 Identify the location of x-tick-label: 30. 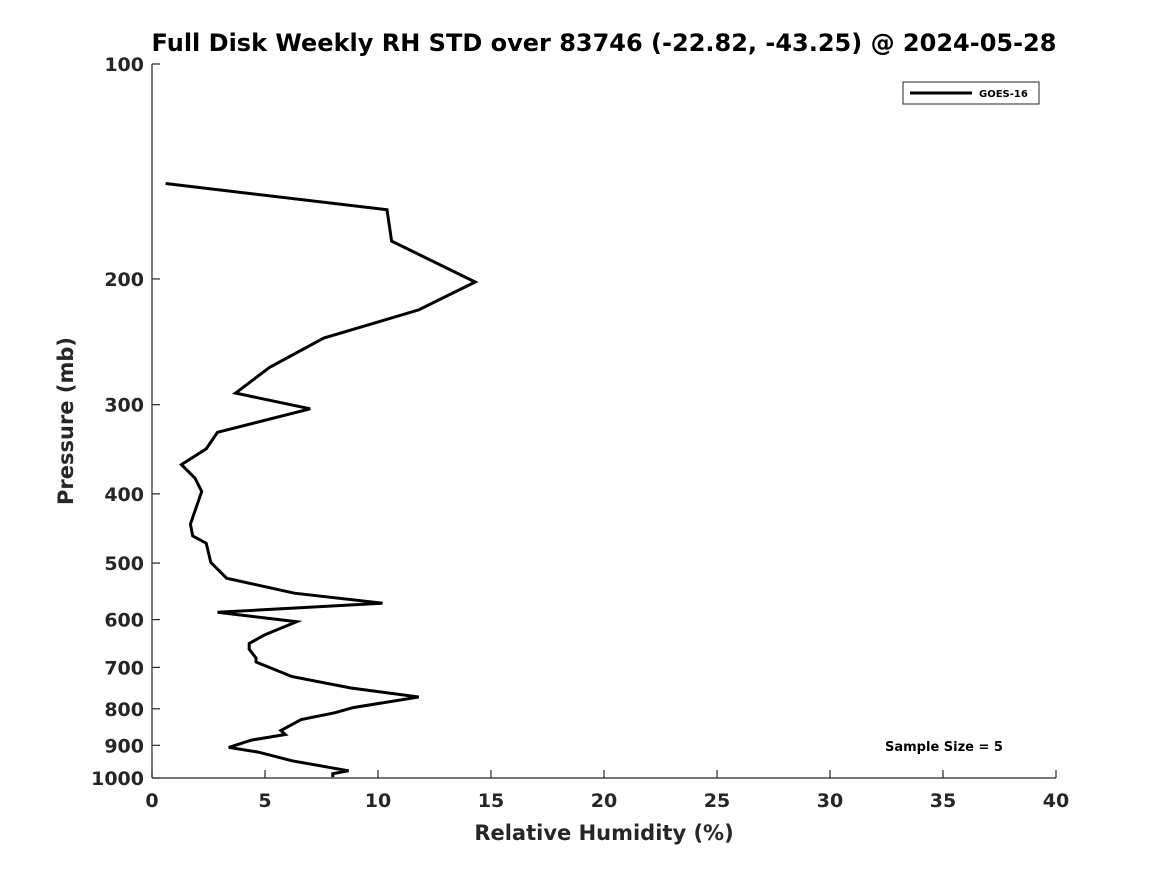
(830, 801).